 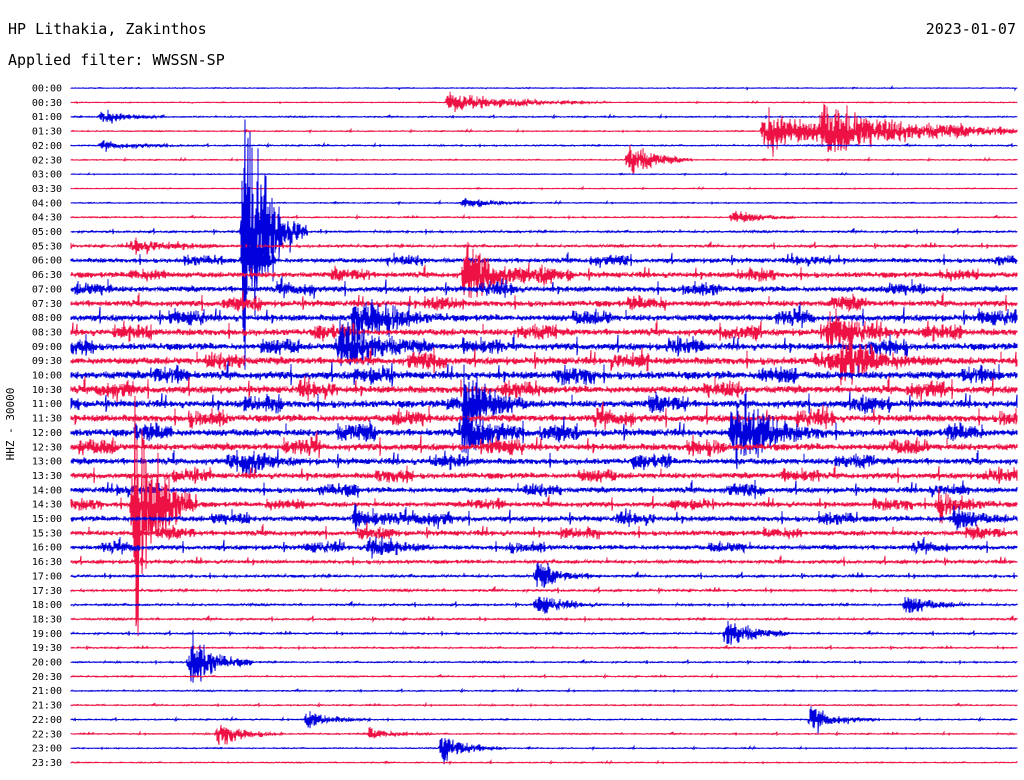 I want to click on row-time-label: 06:00, so click(x=47, y=261).